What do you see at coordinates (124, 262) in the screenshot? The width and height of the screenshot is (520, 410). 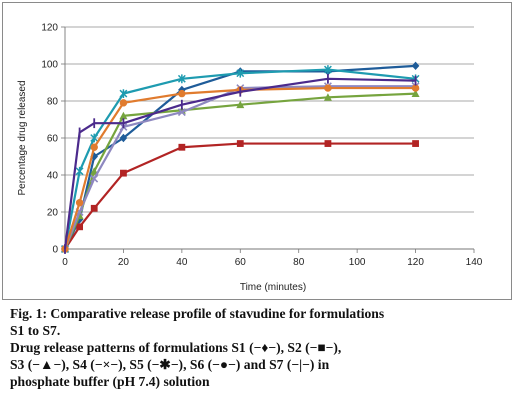 I see `x-tick-label: 20` at bounding box center [124, 262].